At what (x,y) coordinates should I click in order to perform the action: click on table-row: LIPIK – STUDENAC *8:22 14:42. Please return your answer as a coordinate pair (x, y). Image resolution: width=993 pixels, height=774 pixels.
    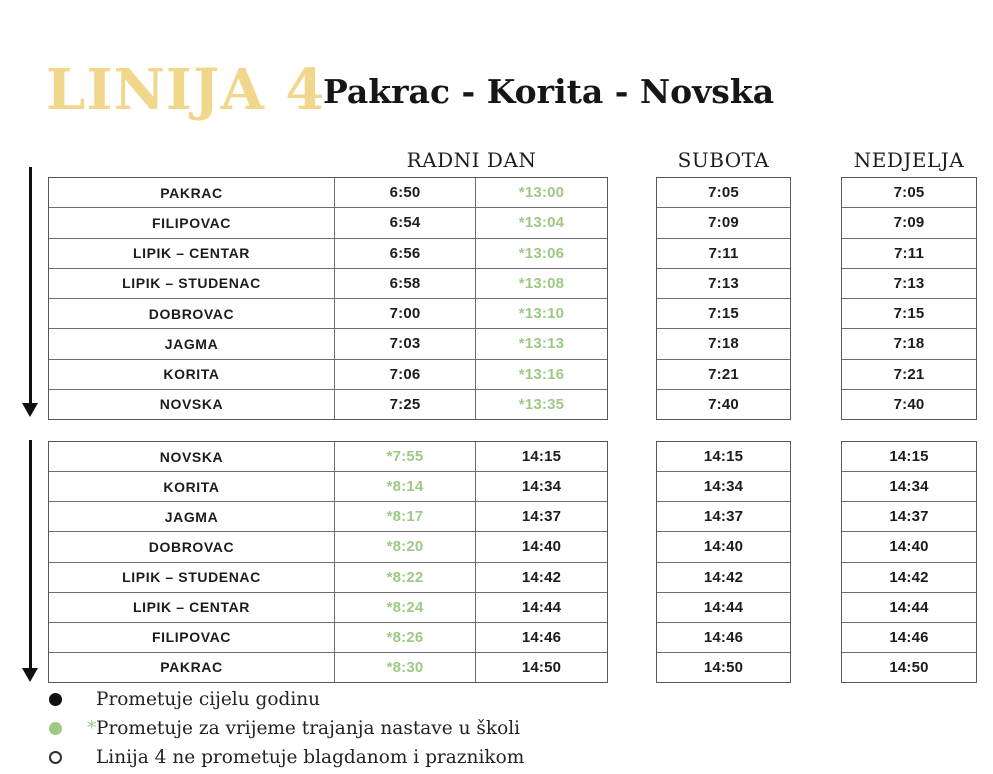
    Looking at the image, I should click on (328, 576).